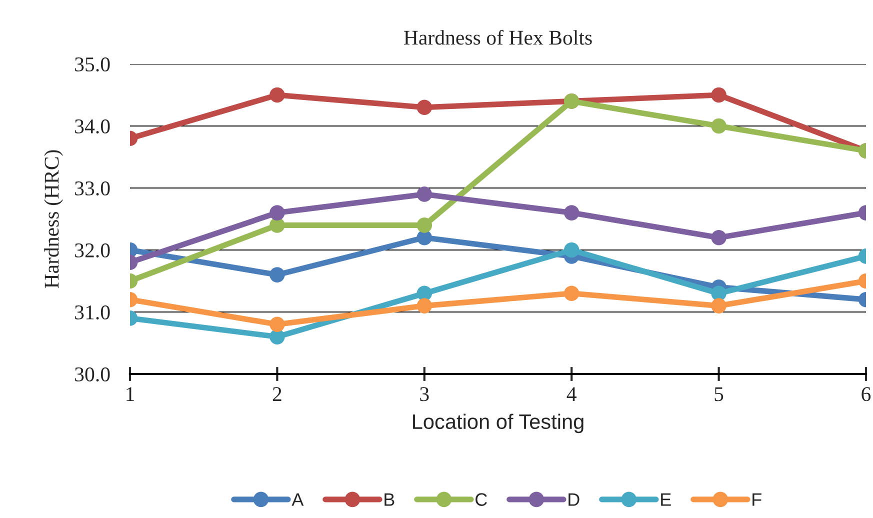 The image size is (873, 518). I want to click on y-tick-label: 31.0, so click(92, 312).